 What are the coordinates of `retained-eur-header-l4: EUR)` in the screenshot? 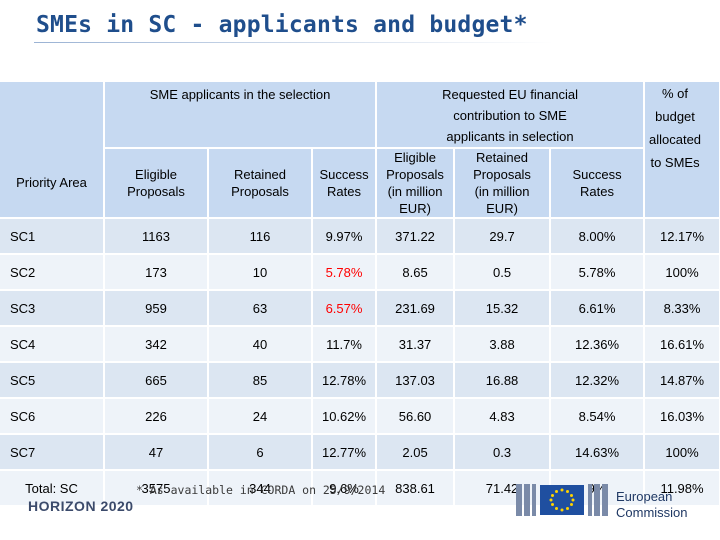 It's located at (502, 208).